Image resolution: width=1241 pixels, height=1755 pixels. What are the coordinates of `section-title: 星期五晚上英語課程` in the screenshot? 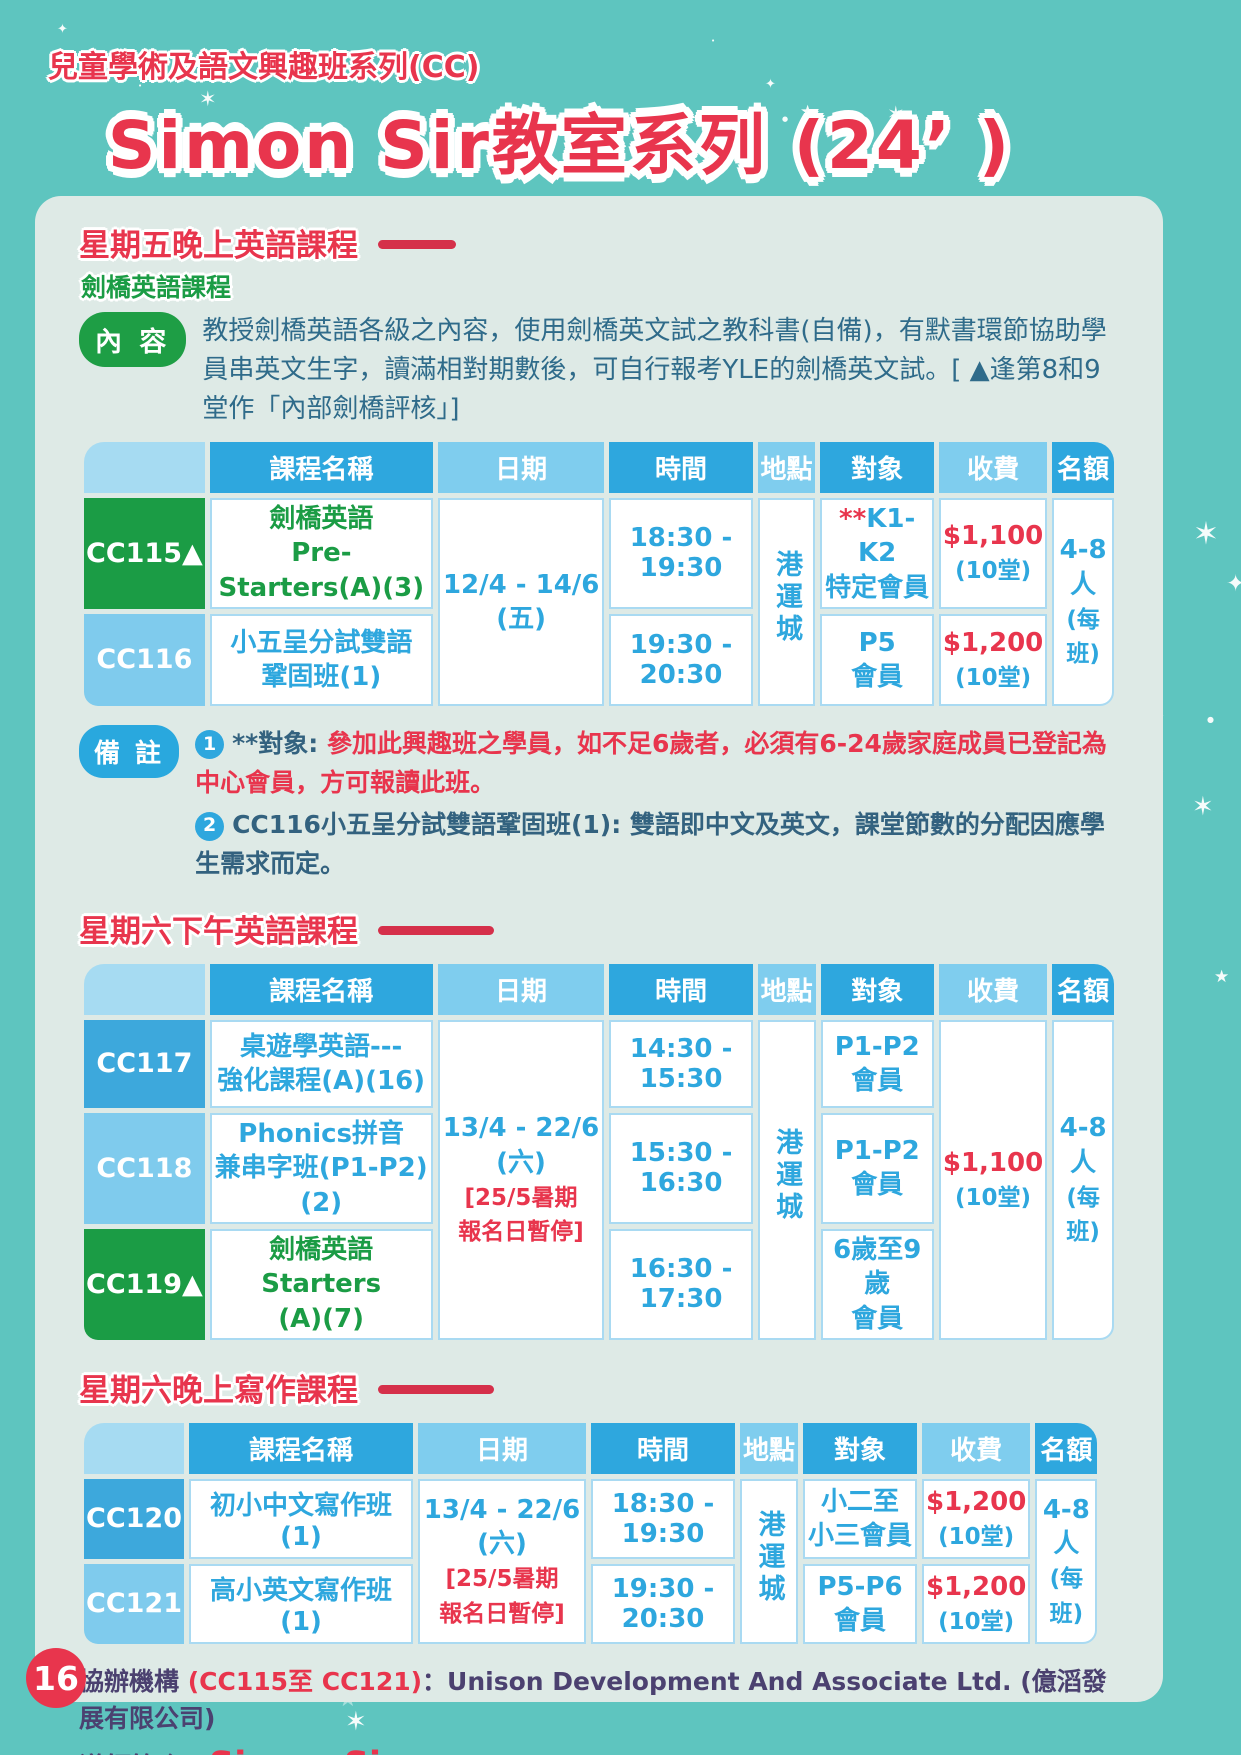 It's located at (218, 246).